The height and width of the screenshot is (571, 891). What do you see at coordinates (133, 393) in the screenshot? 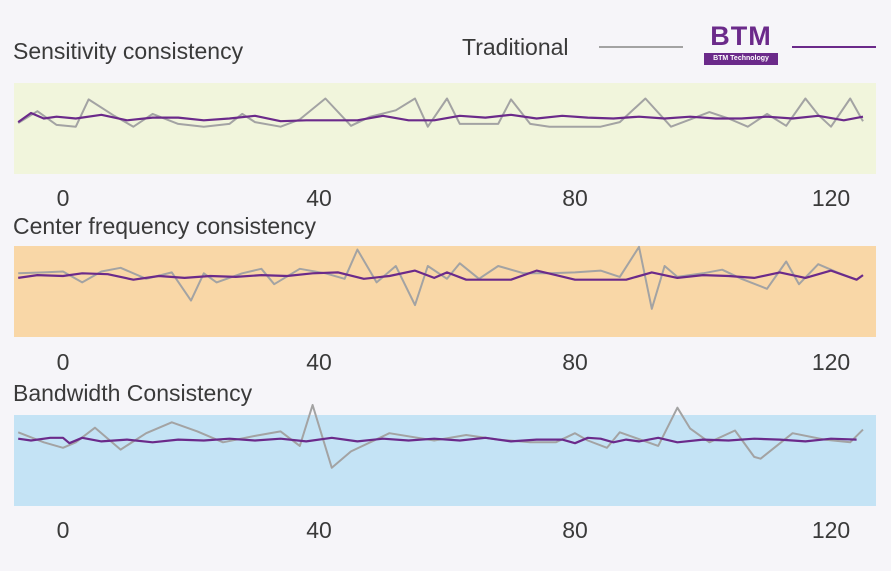
I see `chart-title-bandwidth: Bandwidth Consistency` at bounding box center [133, 393].